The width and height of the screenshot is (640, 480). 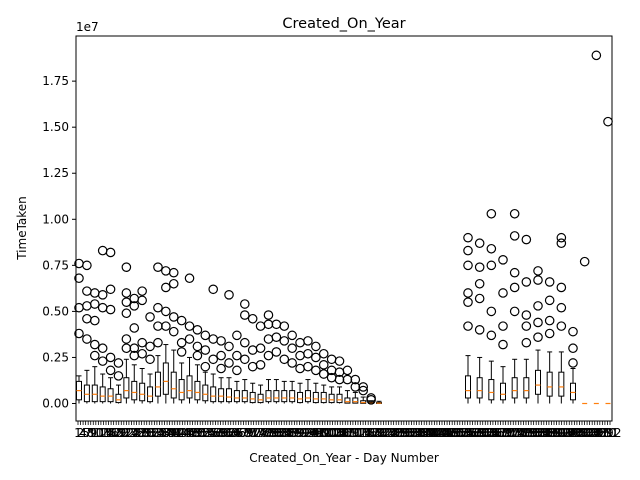 What do you see at coordinates (343, 24) in the screenshot?
I see `chart-title: Created_On_Year` at bounding box center [343, 24].